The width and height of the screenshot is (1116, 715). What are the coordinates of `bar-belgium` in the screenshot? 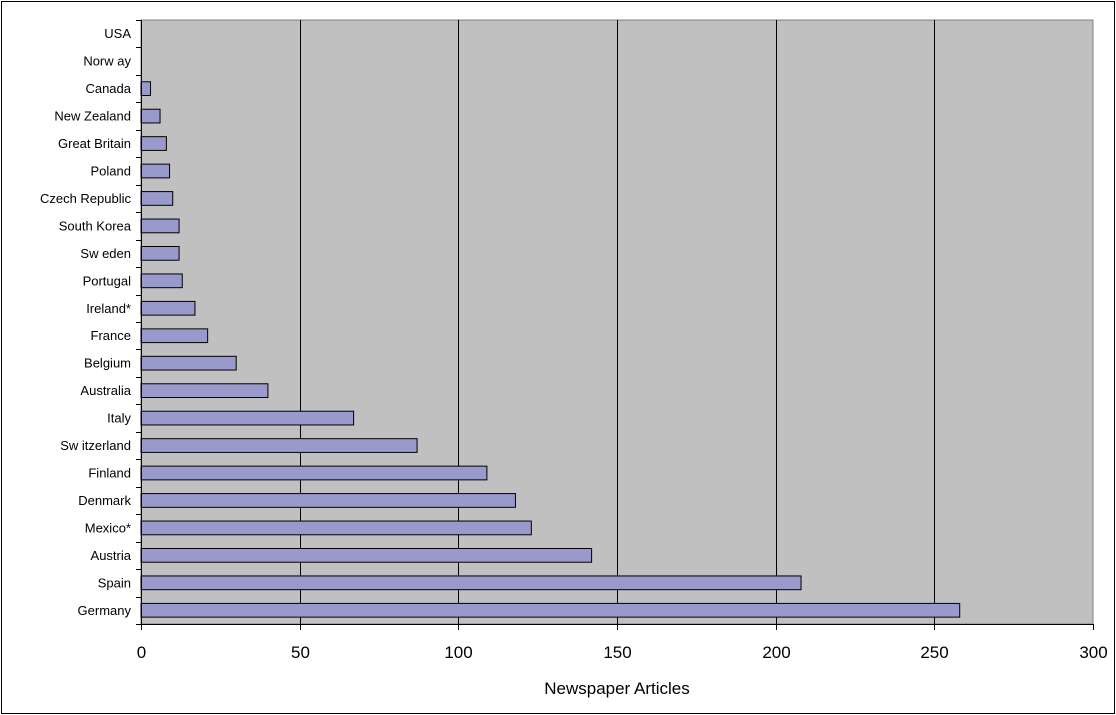 It's located at (188, 363).